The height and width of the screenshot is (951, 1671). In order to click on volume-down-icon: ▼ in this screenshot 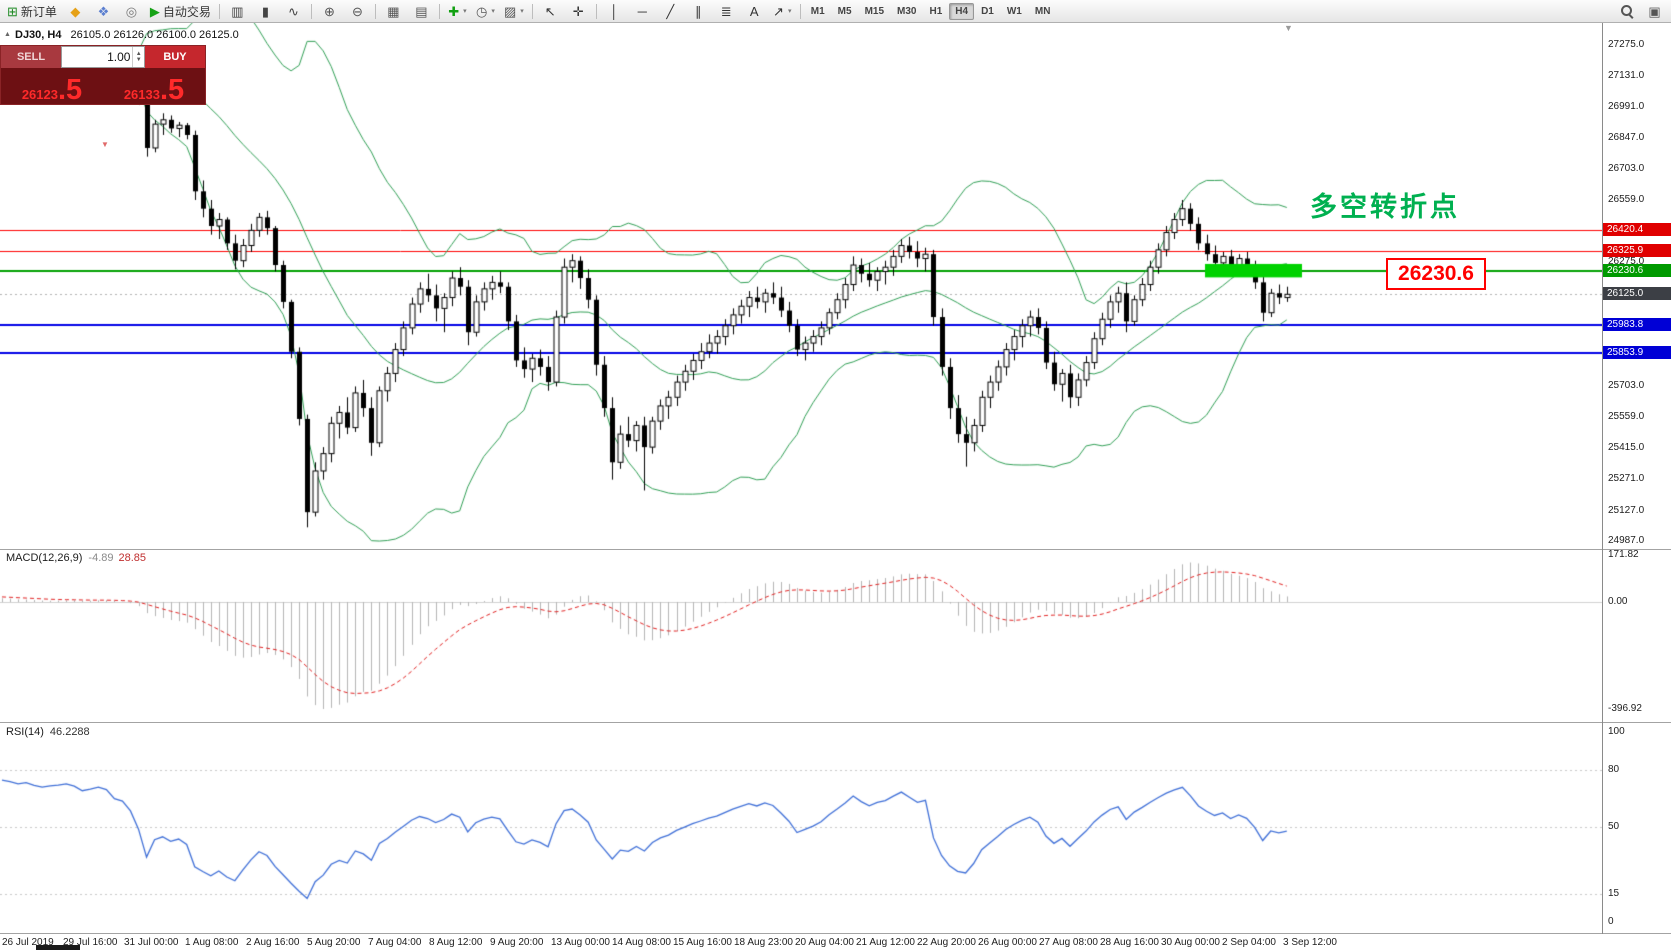, I will do `click(138, 60)`.